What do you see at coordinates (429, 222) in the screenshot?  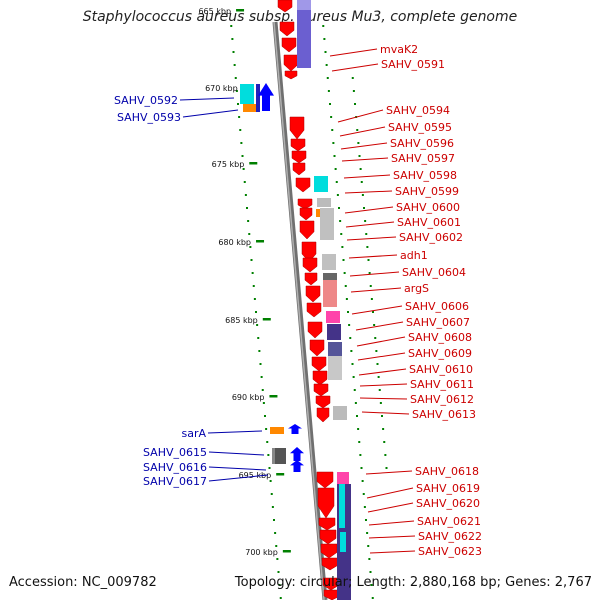 I see `gene-label-forward: SAHV_0601` at bounding box center [429, 222].